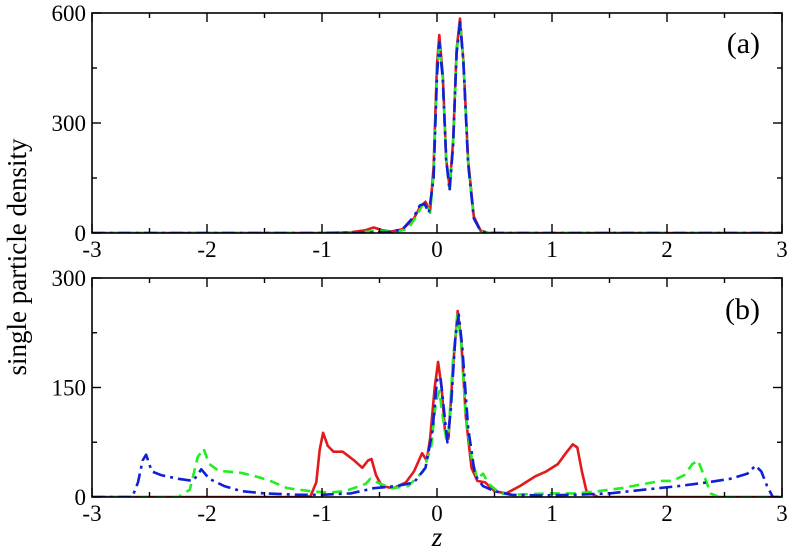 This screenshot has width=789, height=550. I want to click on y-axis-label: single particle density, so click(17, 256).